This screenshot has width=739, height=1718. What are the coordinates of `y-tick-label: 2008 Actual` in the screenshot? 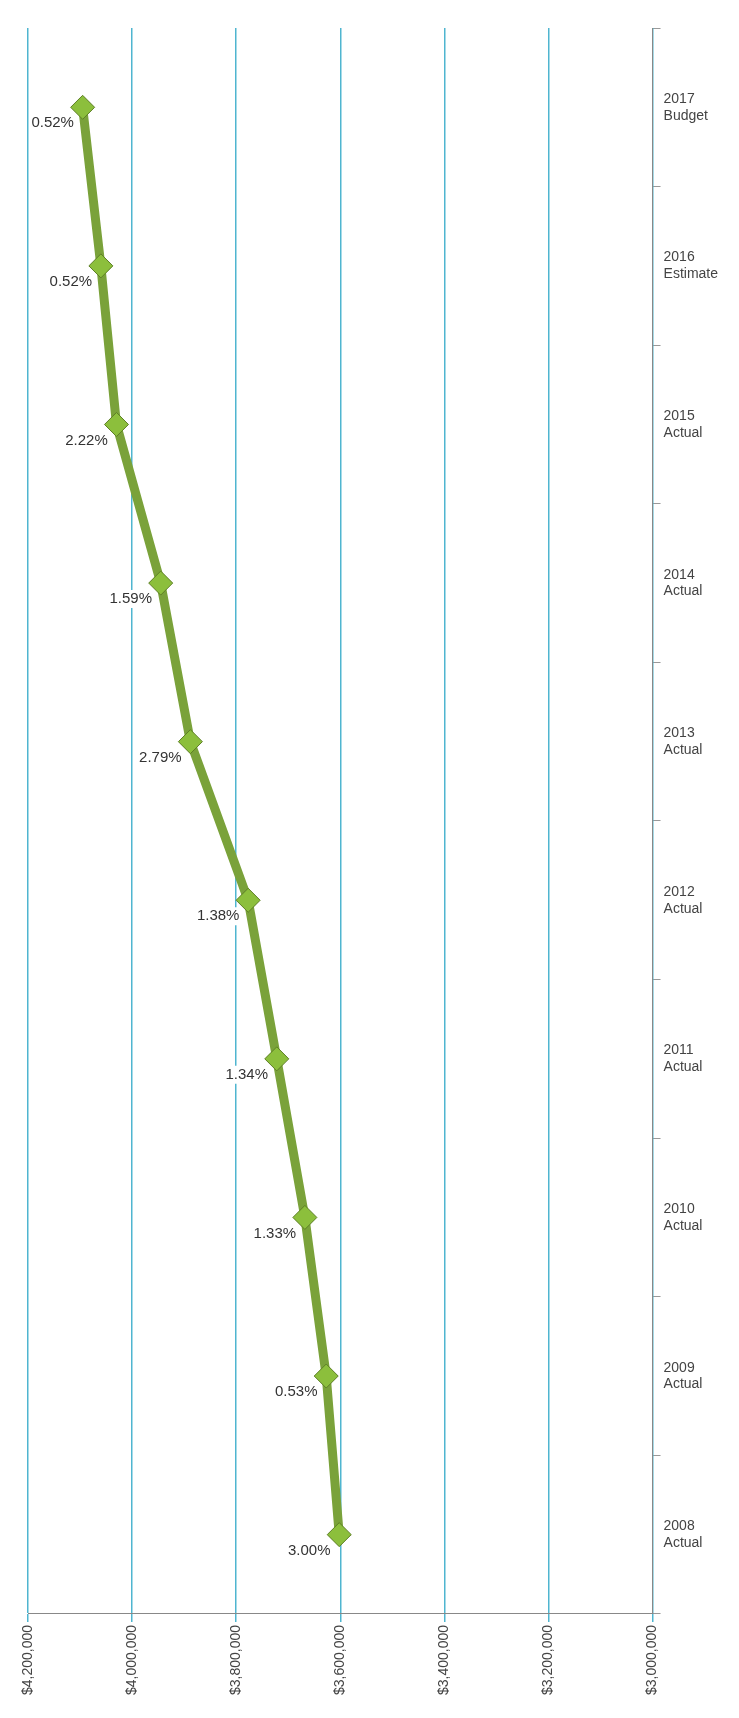 It's located at (683, 1533).